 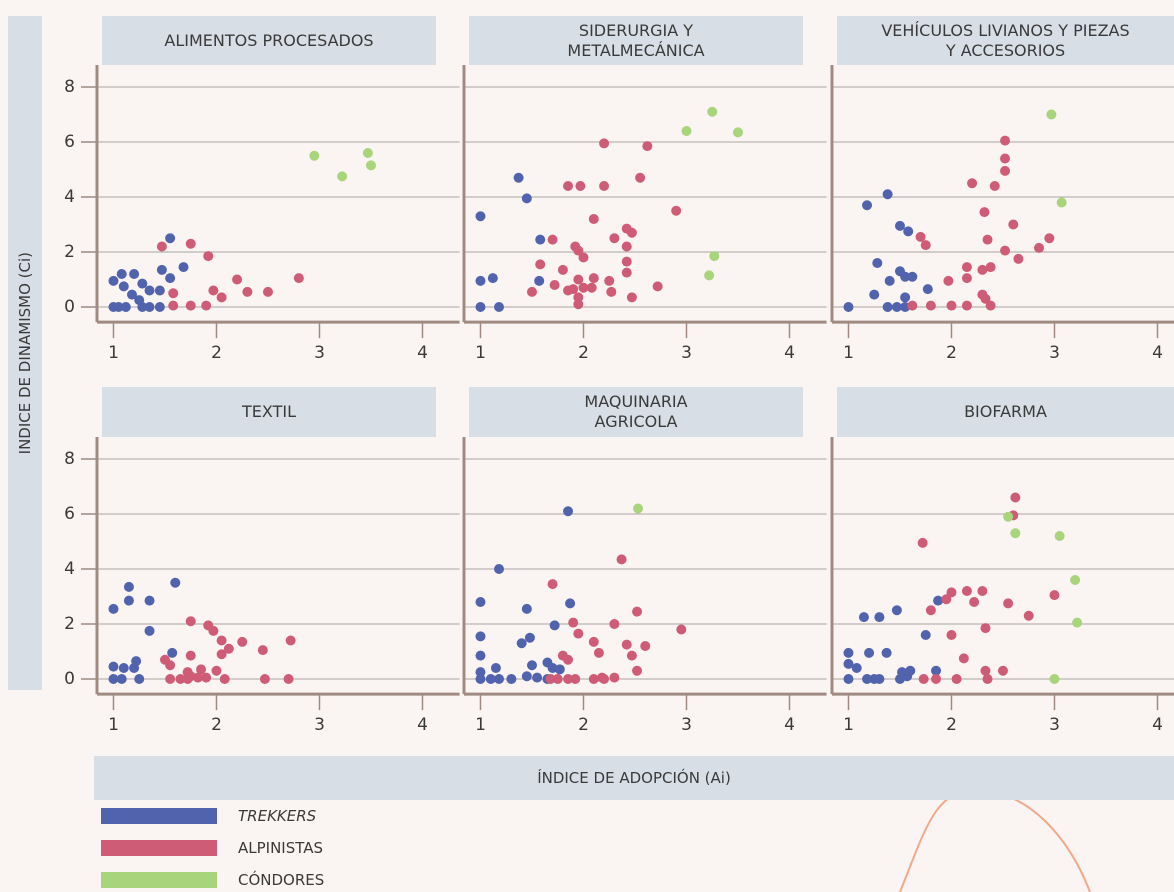 What do you see at coordinates (69, 514) in the screenshot?
I see `y-tick-label: 6` at bounding box center [69, 514].